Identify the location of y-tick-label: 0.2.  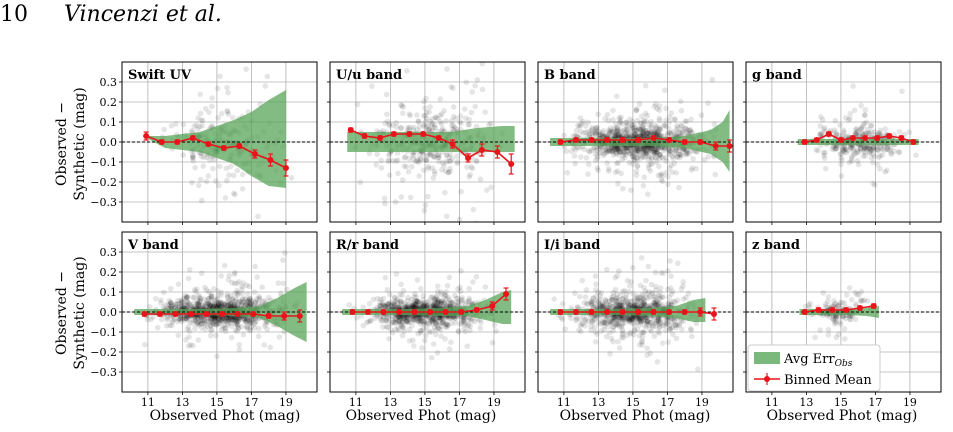
(109, 102).